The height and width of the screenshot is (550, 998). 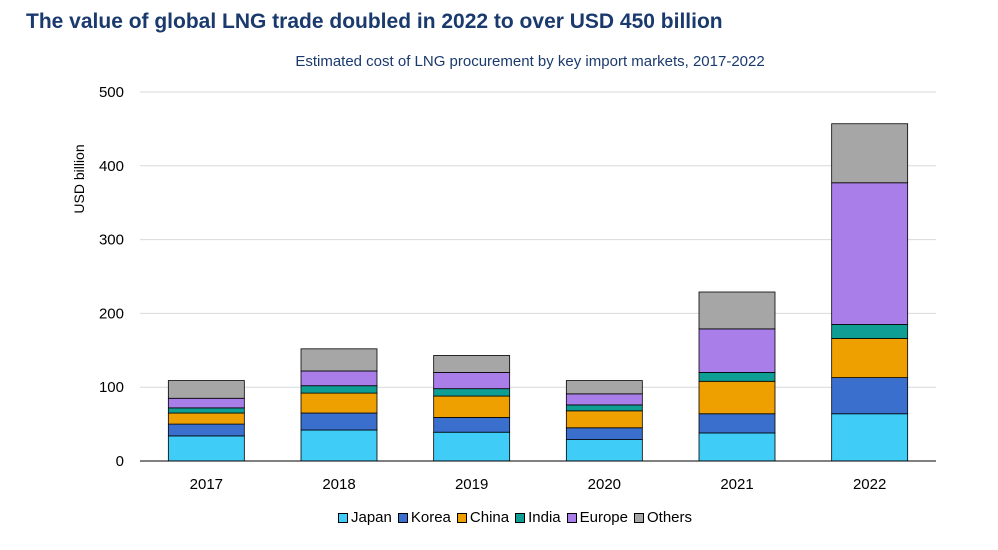 I want to click on bar-segment-india-2019, so click(x=472, y=392).